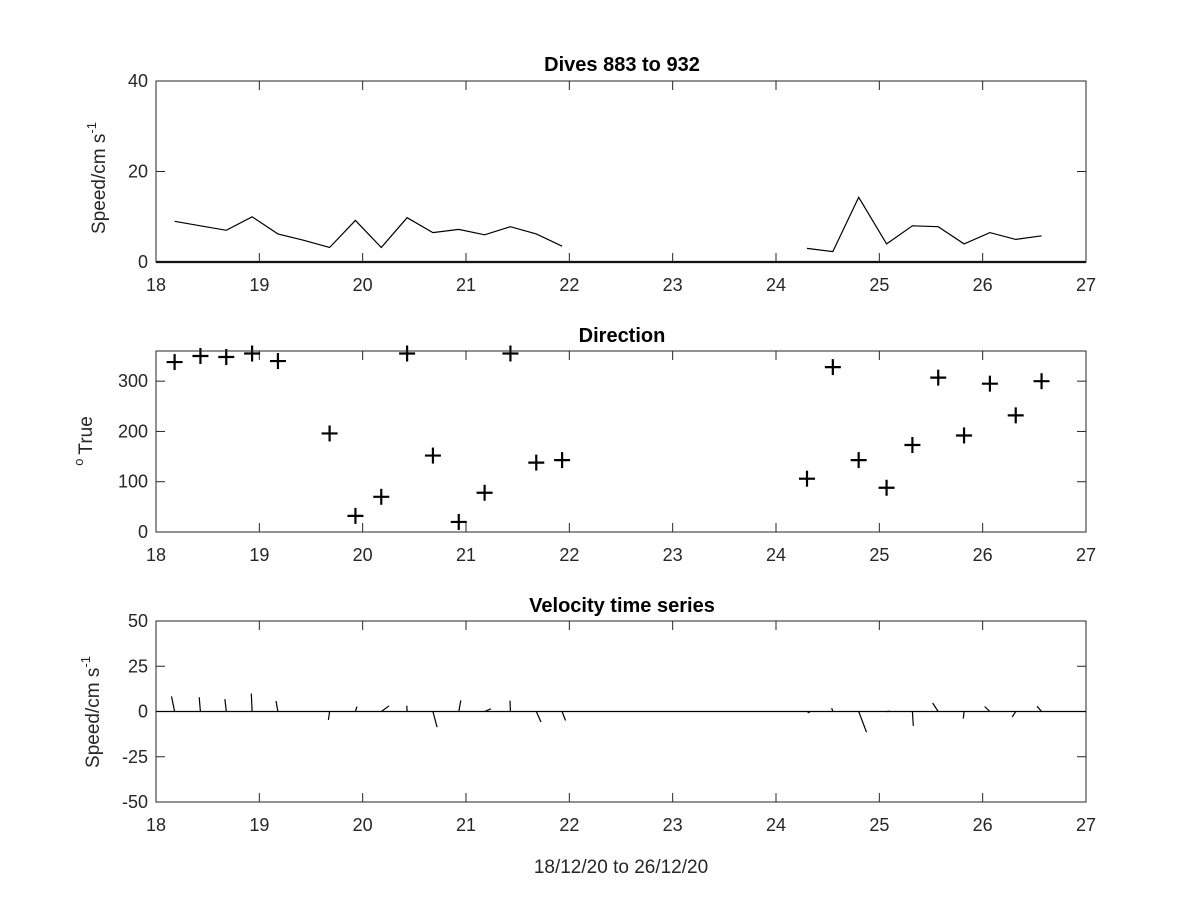  What do you see at coordinates (673, 555) in the screenshot?
I see `direction-xtick-label: 23` at bounding box center [673, 555].